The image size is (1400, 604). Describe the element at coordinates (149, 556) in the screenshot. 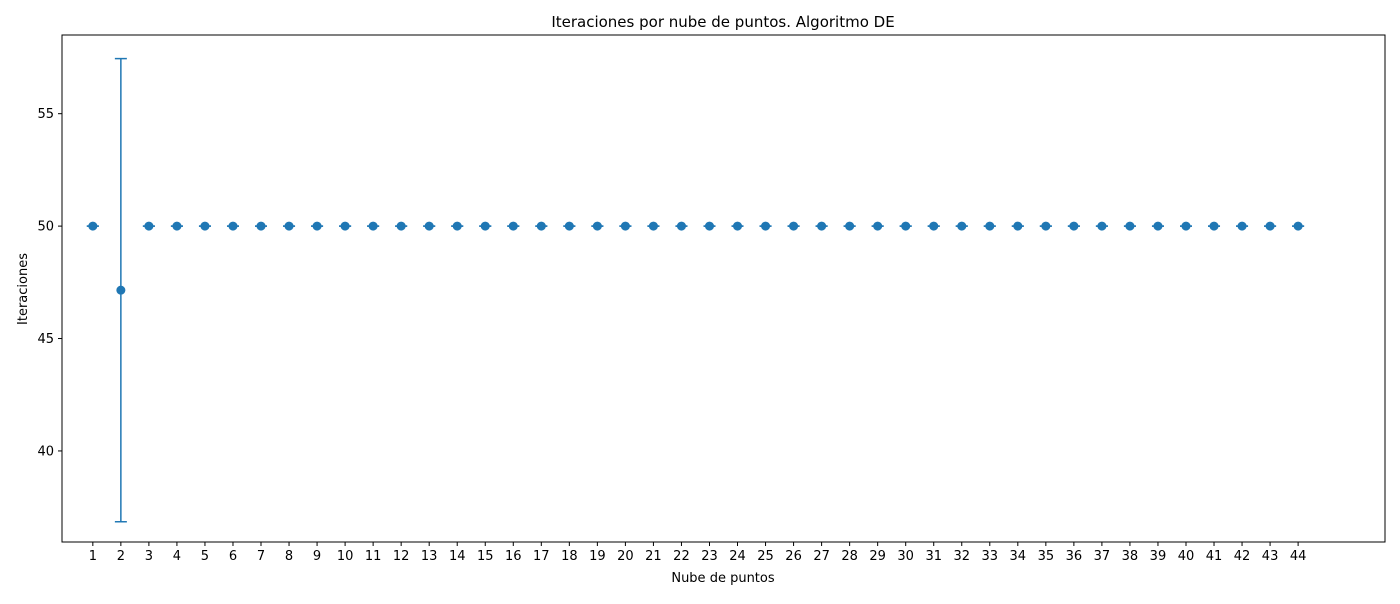

I see `x-tick-label: 3` at that location.